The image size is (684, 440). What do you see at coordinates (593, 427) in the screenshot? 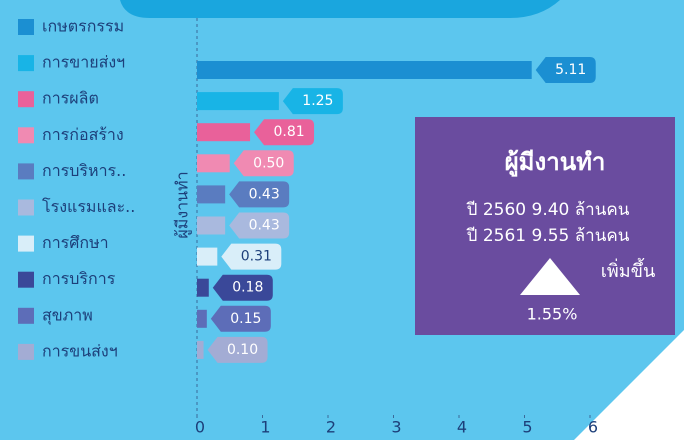
I see `x-tick-label: 6` at bounding box center [593, 427].